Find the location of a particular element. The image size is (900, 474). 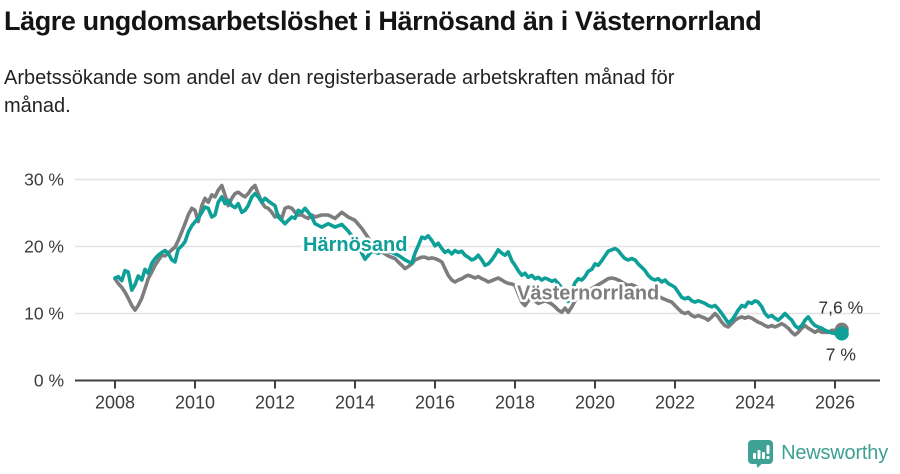

x-tick-label-2014: 2014 is located at coordinates (355, 403).